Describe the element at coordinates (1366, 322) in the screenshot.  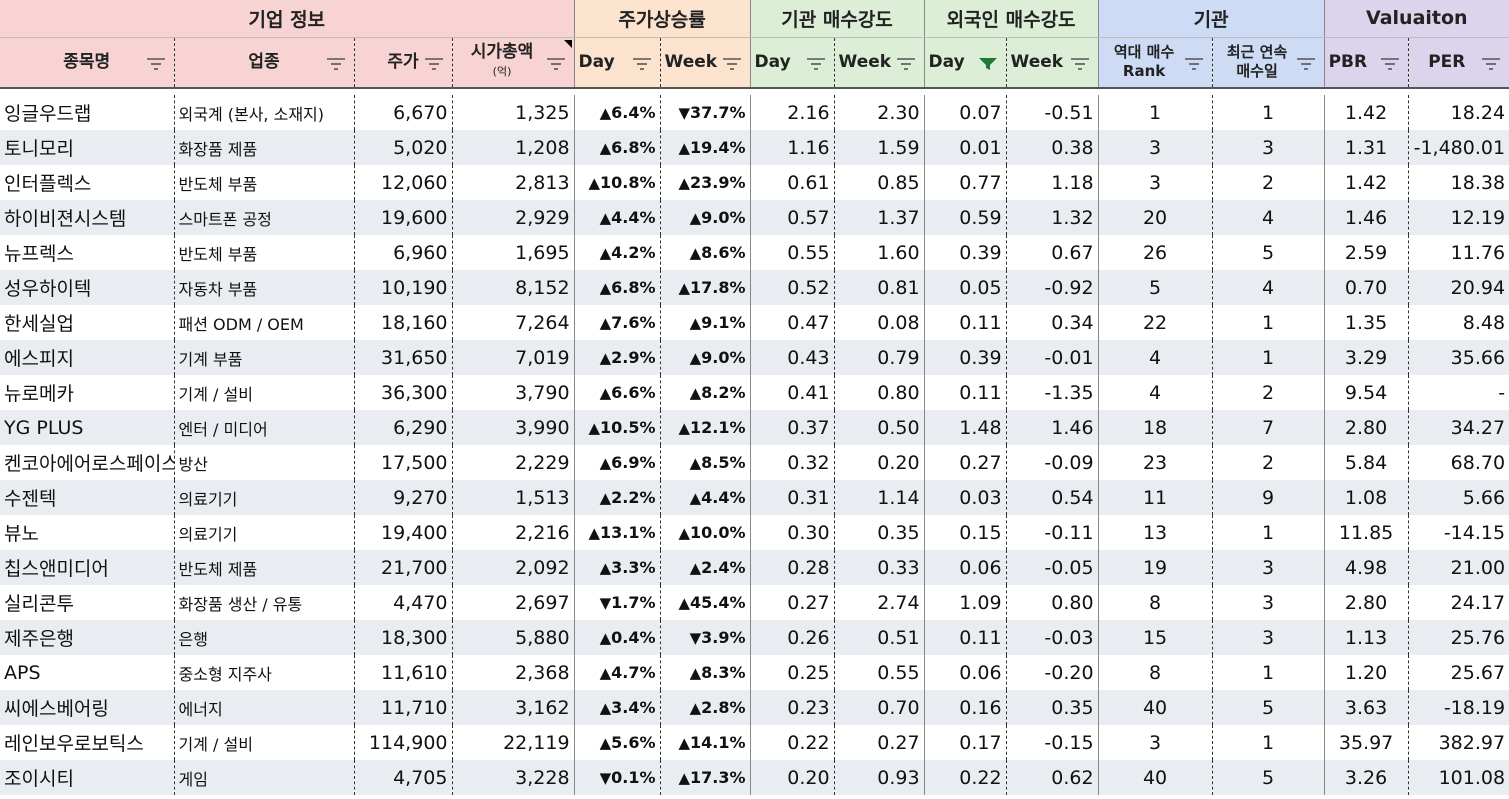
I see `cell-pbr: 1.35` at that location.